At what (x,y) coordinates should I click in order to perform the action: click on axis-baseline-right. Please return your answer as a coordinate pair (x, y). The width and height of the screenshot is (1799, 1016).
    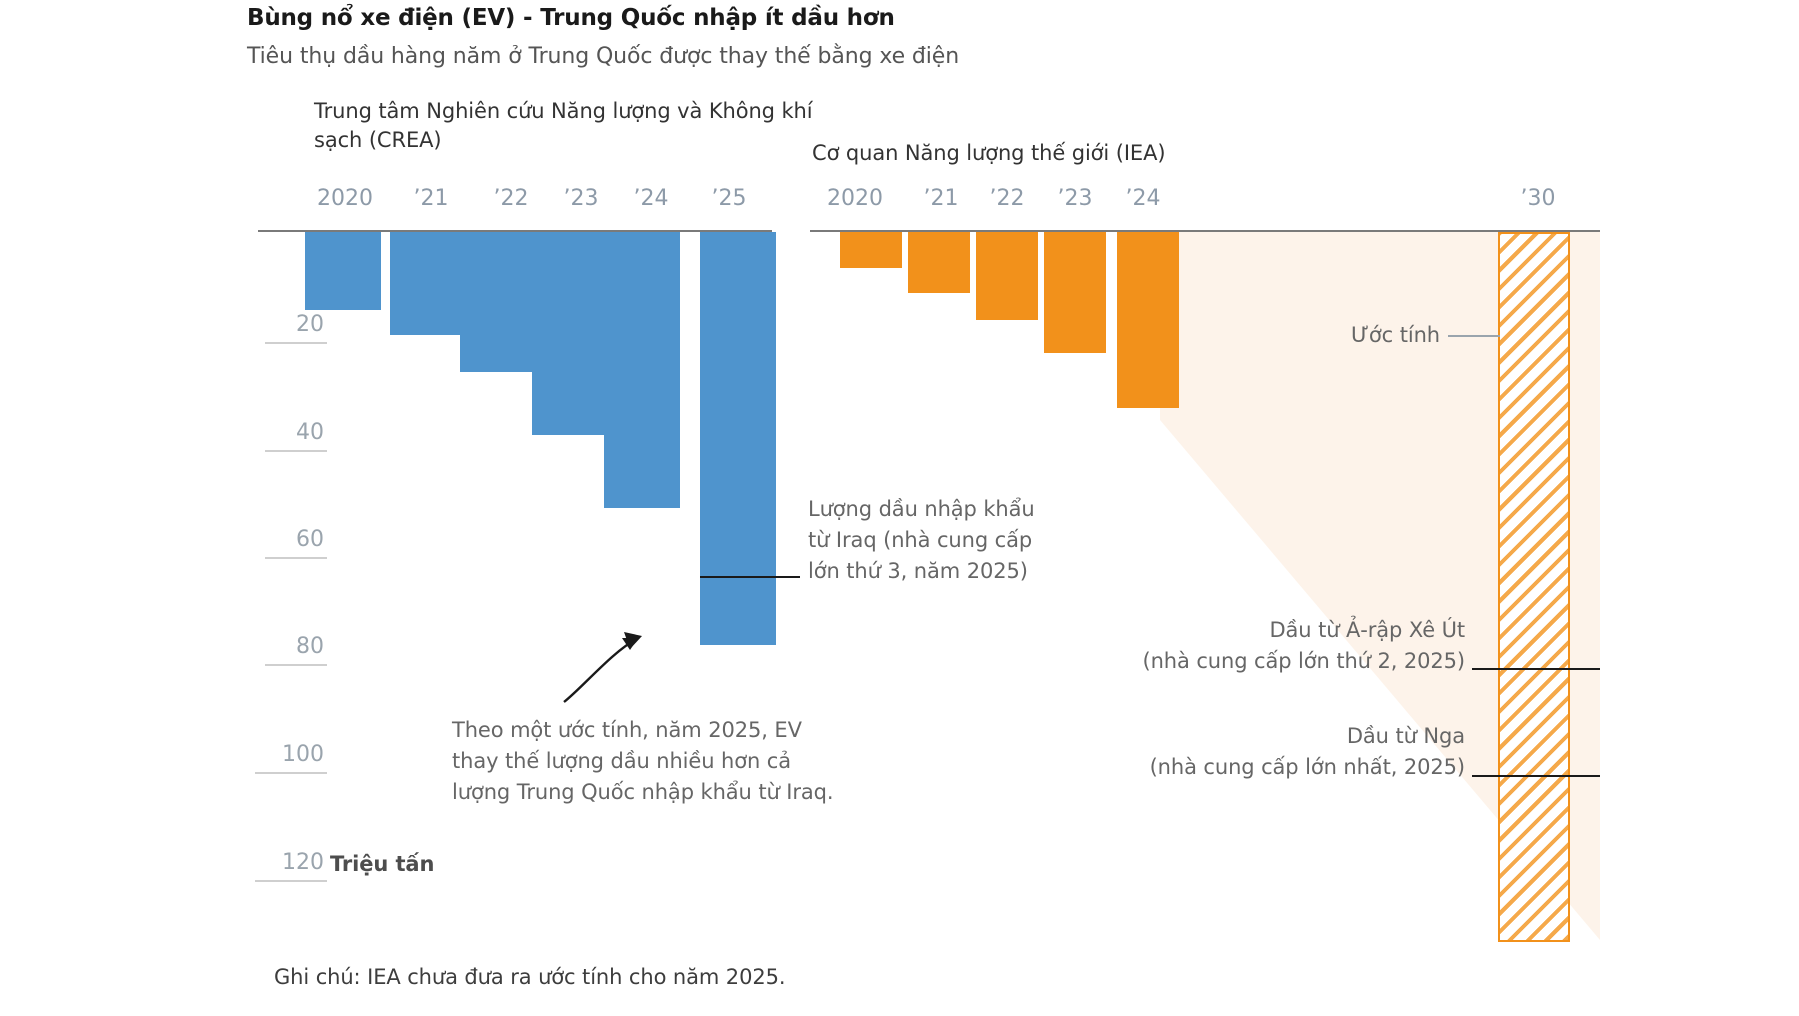
    Looking at the image, I should click on (1205, 231).